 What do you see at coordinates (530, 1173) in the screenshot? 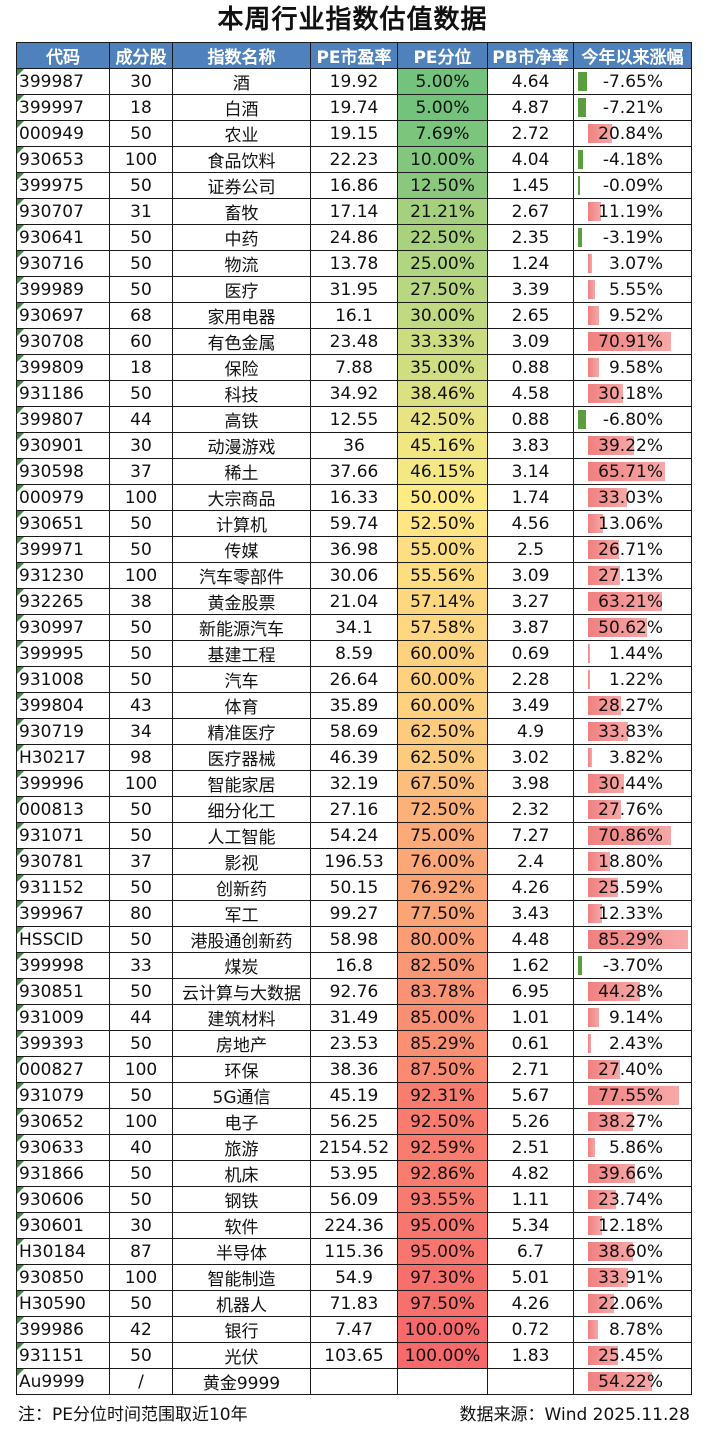
I see `cell-pb: 4.82` at bounding box center [530, 1173].